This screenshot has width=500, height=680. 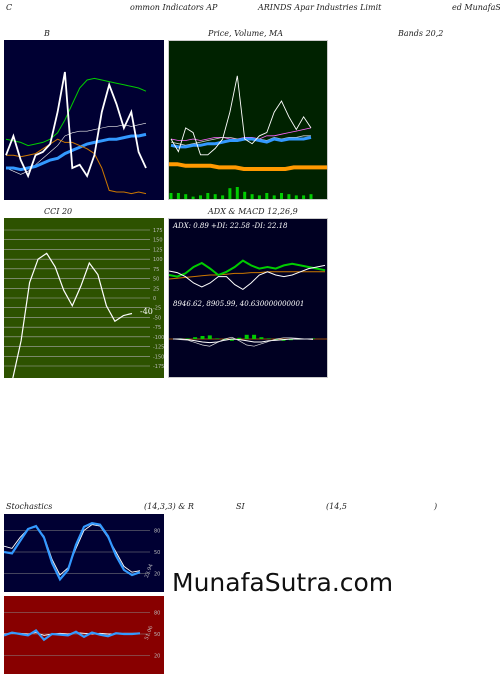 What do you see at coordinates (336, 506) in the screenshot?
I see `rsi-params: (14,5` at bounding box center [336, 506].